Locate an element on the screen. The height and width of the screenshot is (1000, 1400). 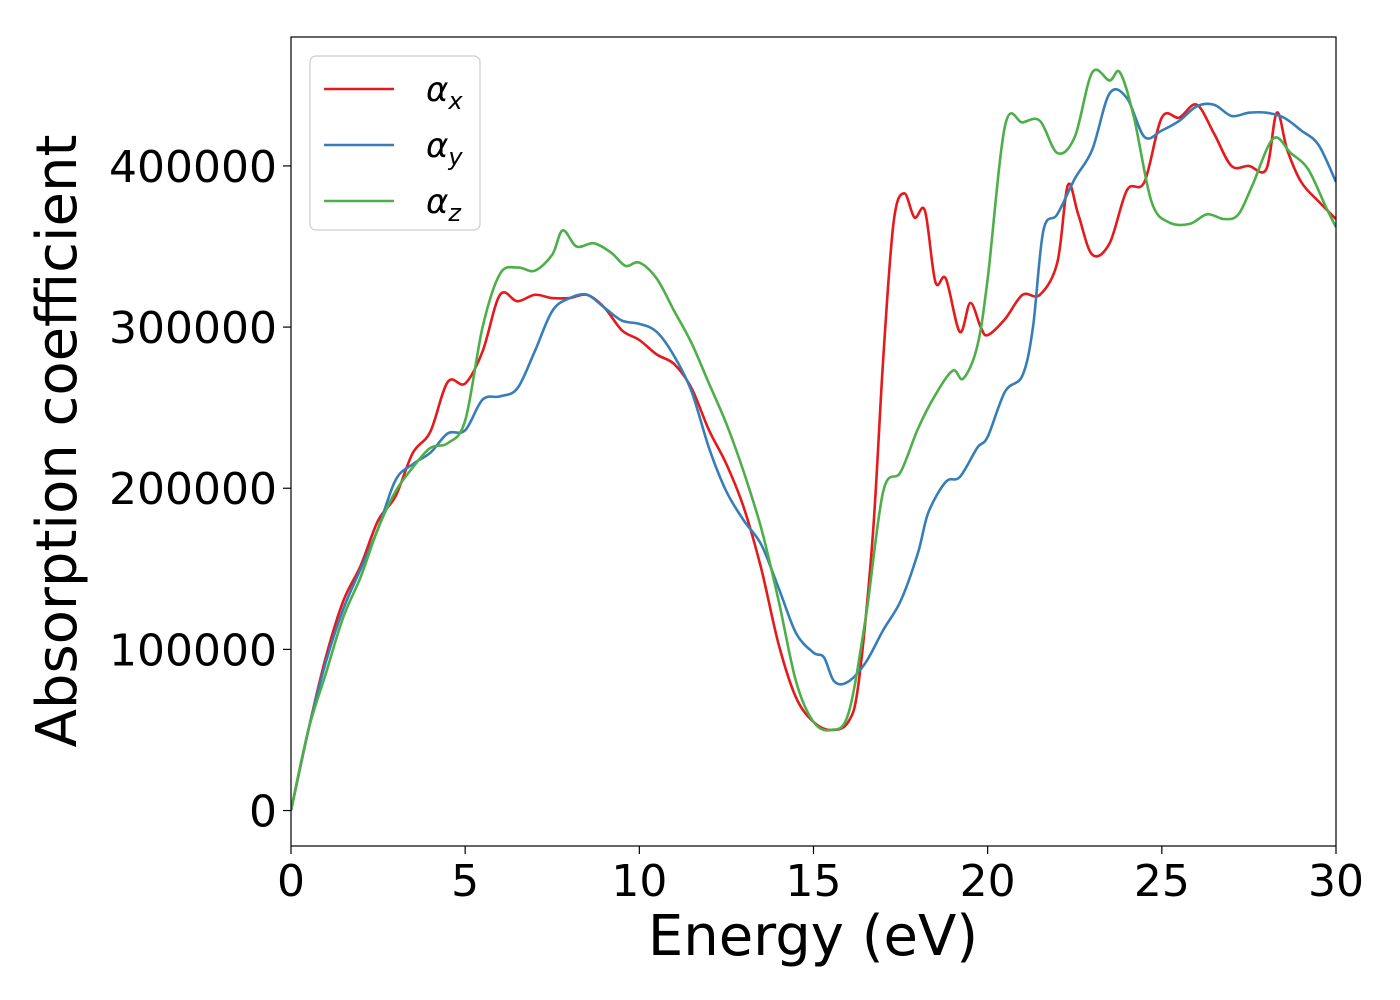
legend-entry-z: αz is located at coordinates (444, 204).